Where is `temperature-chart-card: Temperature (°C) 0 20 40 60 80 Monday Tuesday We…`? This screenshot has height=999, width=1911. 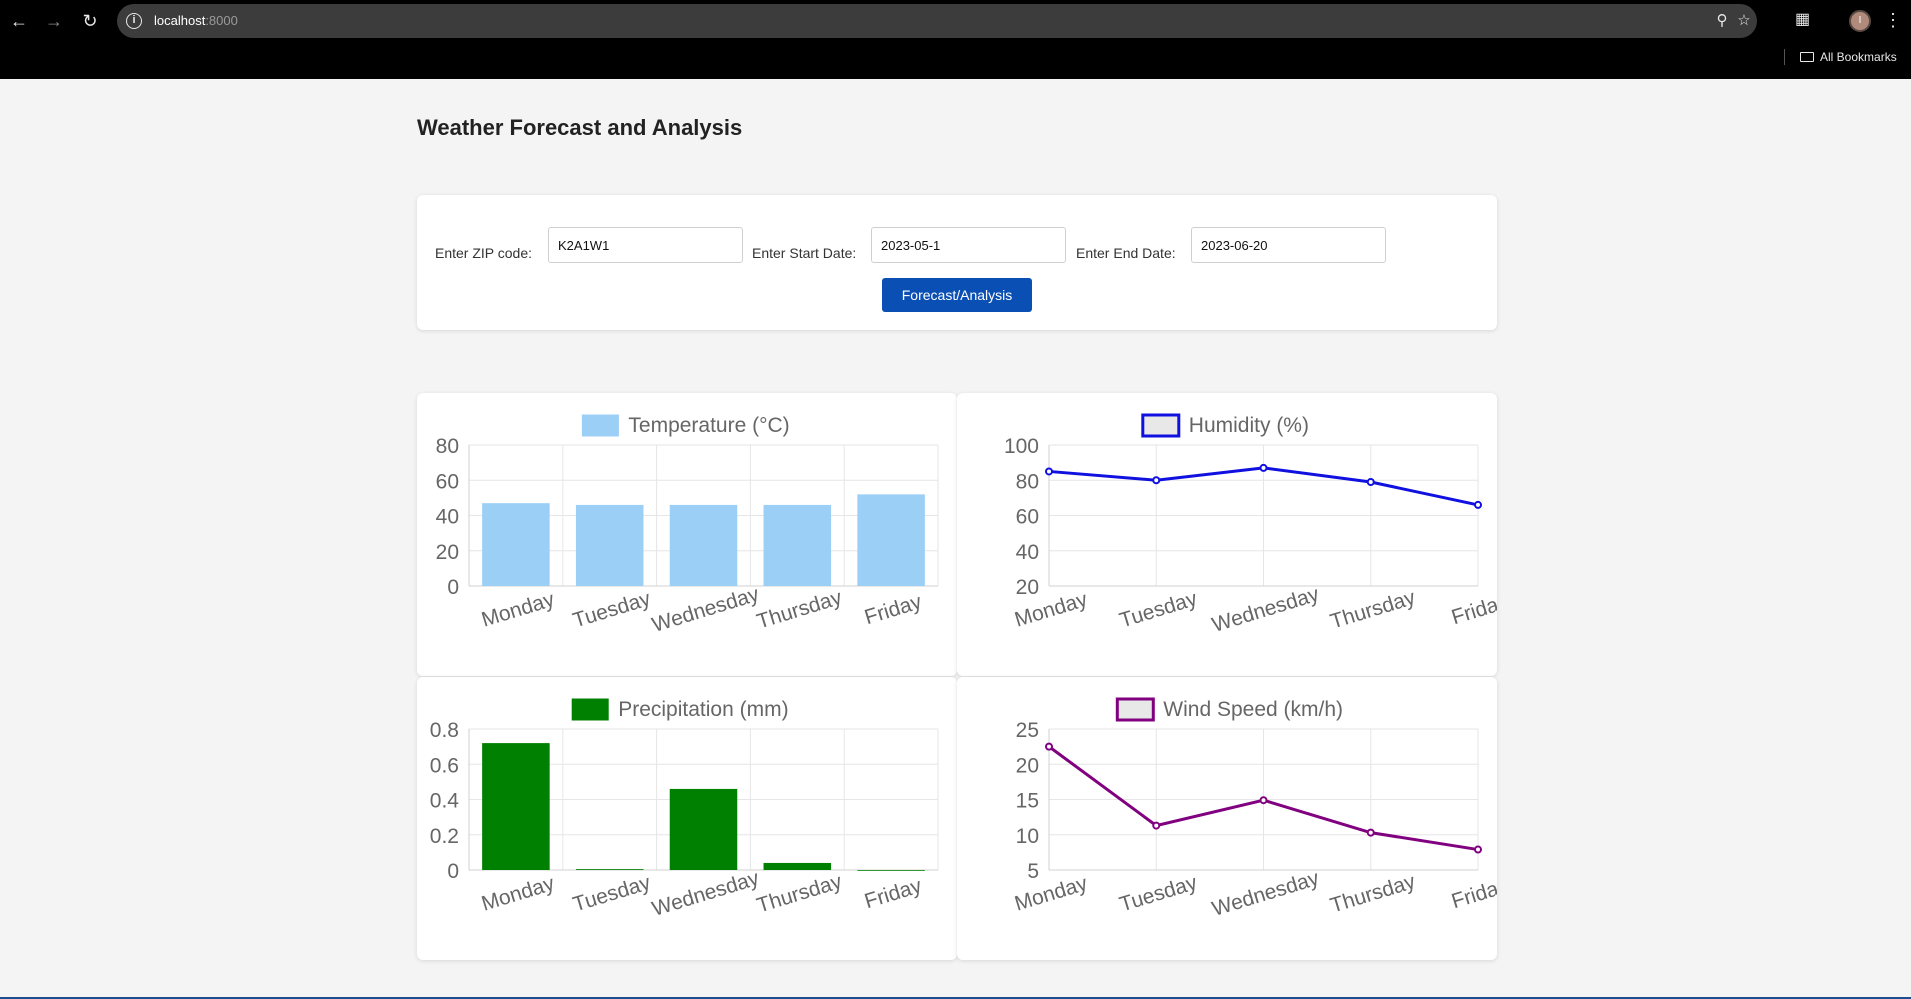 temperature-chart-card: Temperature (°C) 0 20 40 60 80 Monday Tuesday We… is located at coordinates (687, 534).